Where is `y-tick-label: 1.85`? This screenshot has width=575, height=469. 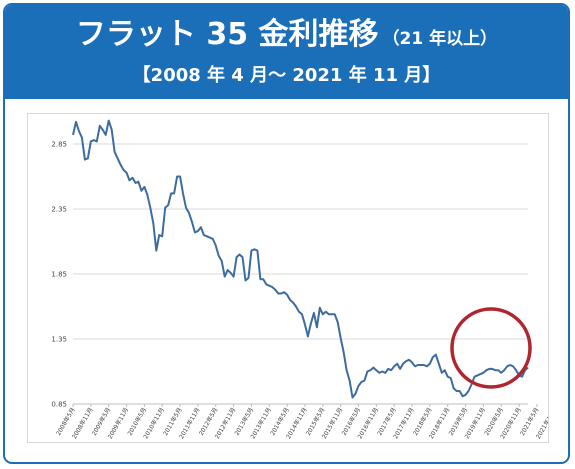
y-tick-label: 1.85 is located at coordinates (59, 275).